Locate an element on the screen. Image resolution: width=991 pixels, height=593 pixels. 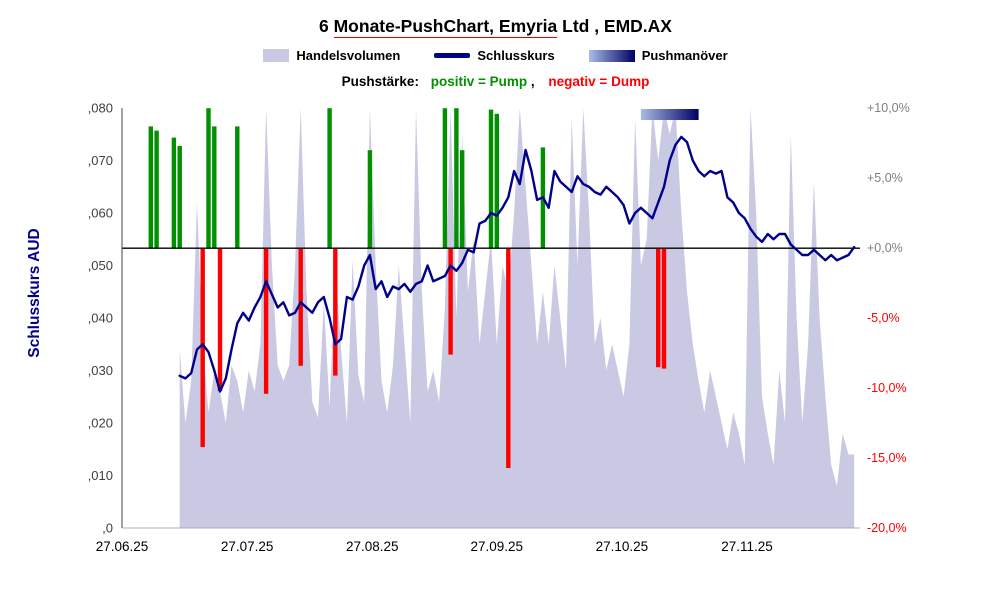
svg-text: ,060 is located at coordinates (100, 213).